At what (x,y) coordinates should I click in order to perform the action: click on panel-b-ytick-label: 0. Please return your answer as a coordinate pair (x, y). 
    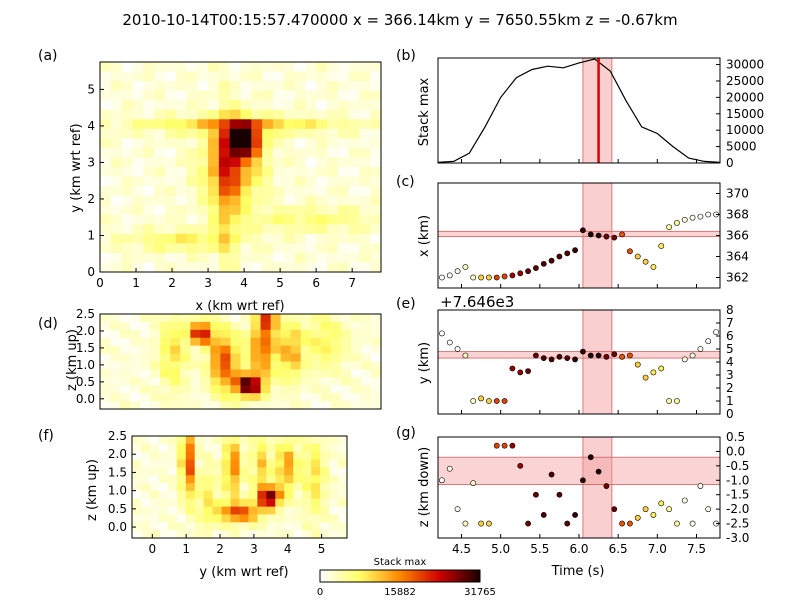
    Looking at the image, I should click on (730, 163).